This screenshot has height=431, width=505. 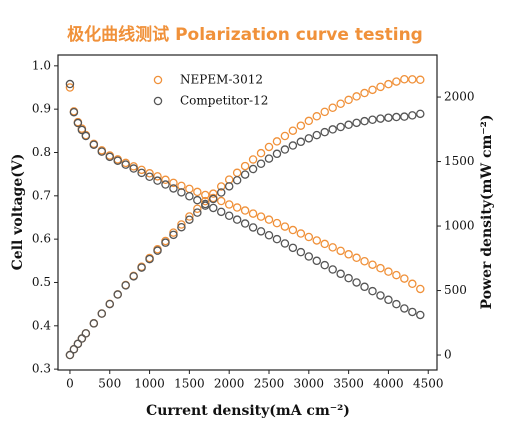 What do you see at coordinates (229, 384) in the screenshot?
I see `x-tick-label: 2000` at bounding box center [229, 384].